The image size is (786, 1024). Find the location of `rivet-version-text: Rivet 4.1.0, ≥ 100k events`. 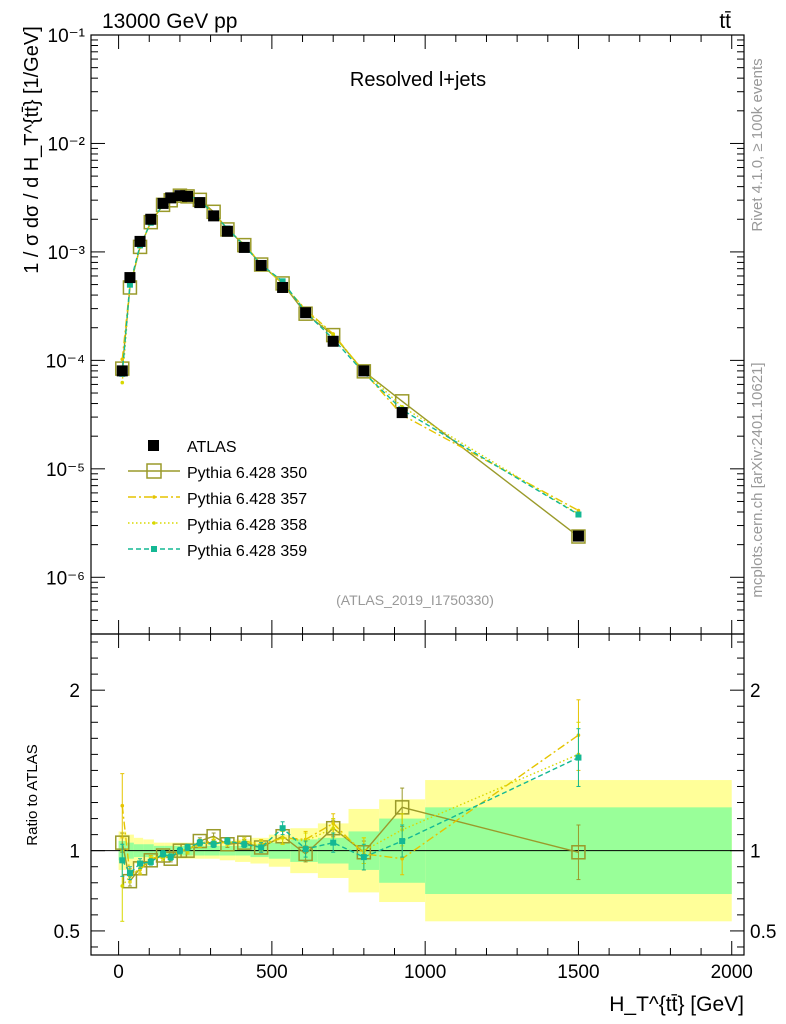

rivet-version-text: Rivet 4.1.0, ≥ 100k events is located at coordinates (757, 144).